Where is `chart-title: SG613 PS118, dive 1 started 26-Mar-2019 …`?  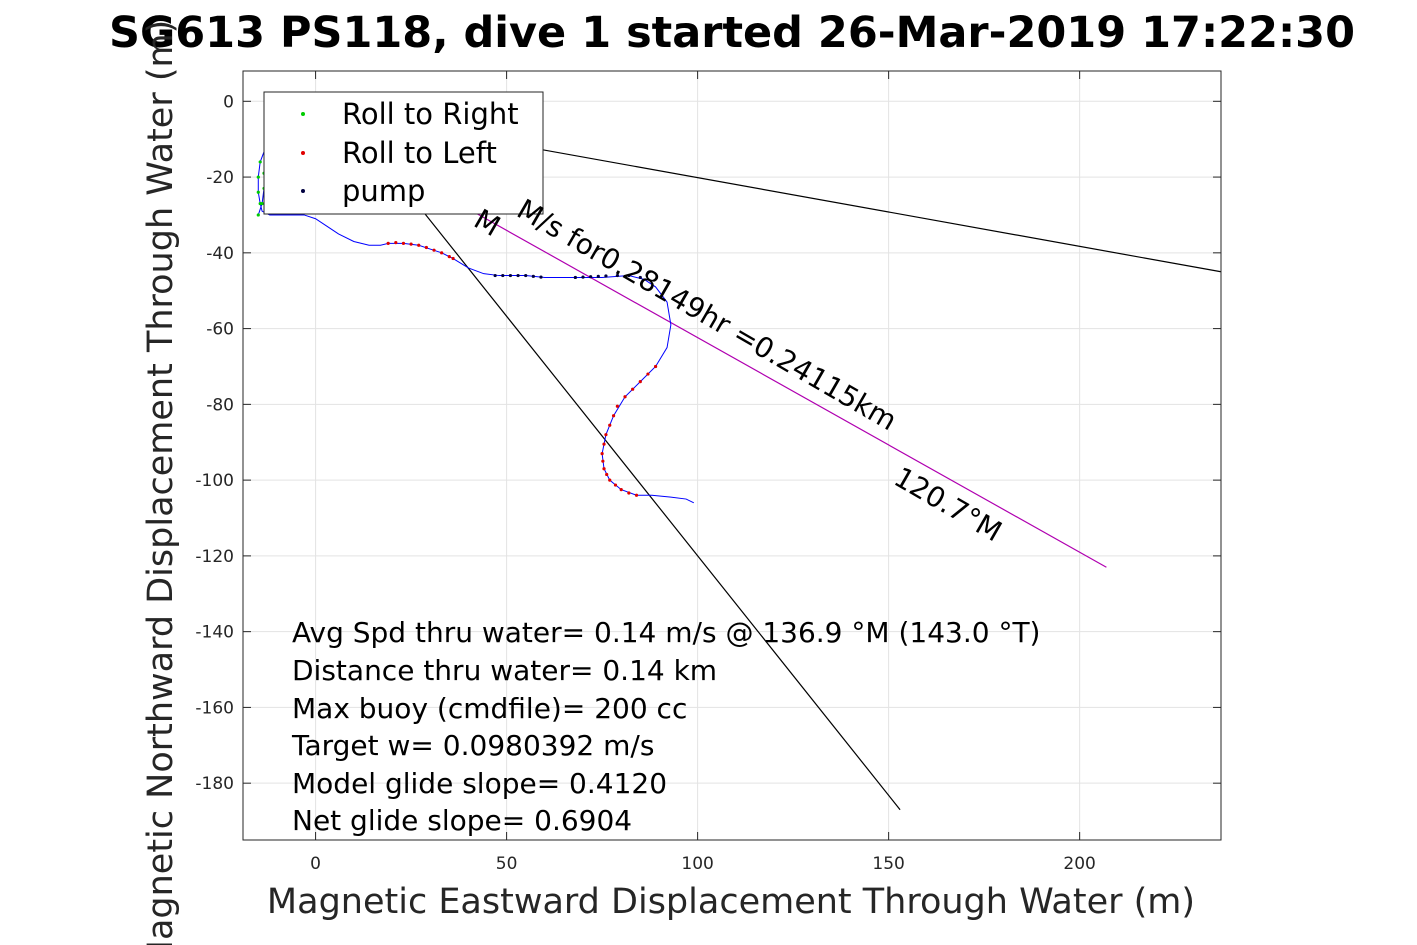
chart-title: SG613 PS118, dive 1 started 26-Mar-2019 … is located at coordinates (732, 33).